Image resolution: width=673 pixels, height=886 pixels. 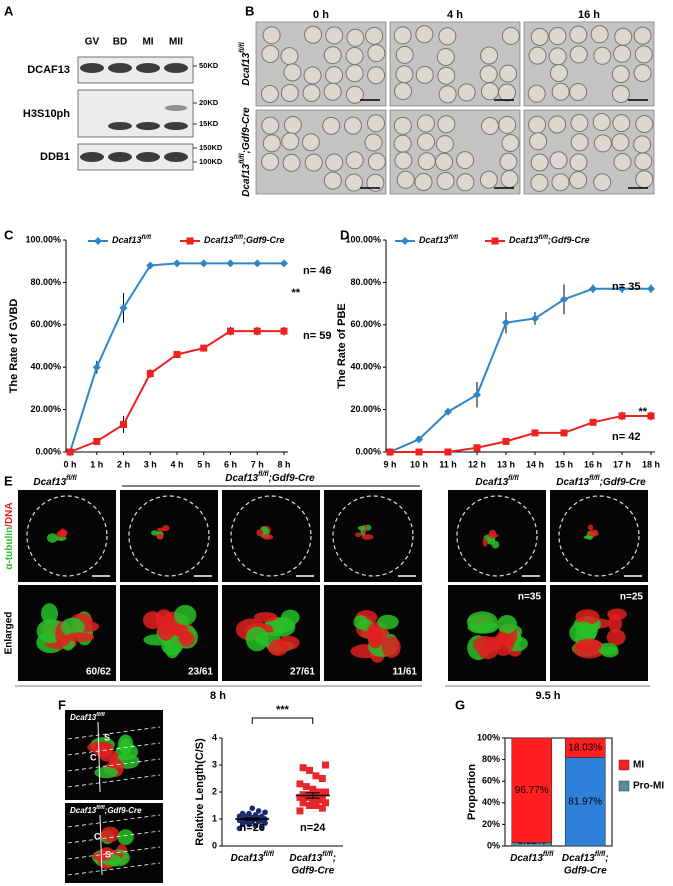 I want to click on legend-label: MI, so click(x=638, y=765).